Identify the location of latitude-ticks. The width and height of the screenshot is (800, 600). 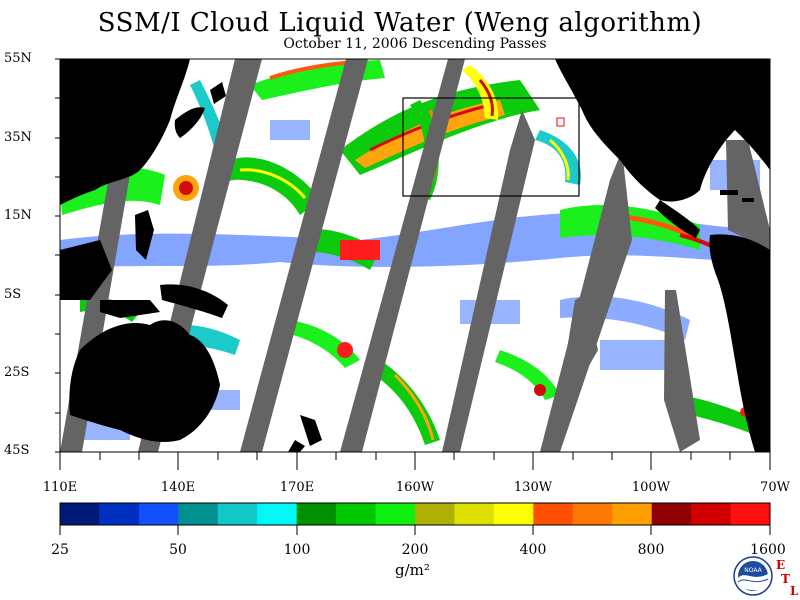
(57, 255).